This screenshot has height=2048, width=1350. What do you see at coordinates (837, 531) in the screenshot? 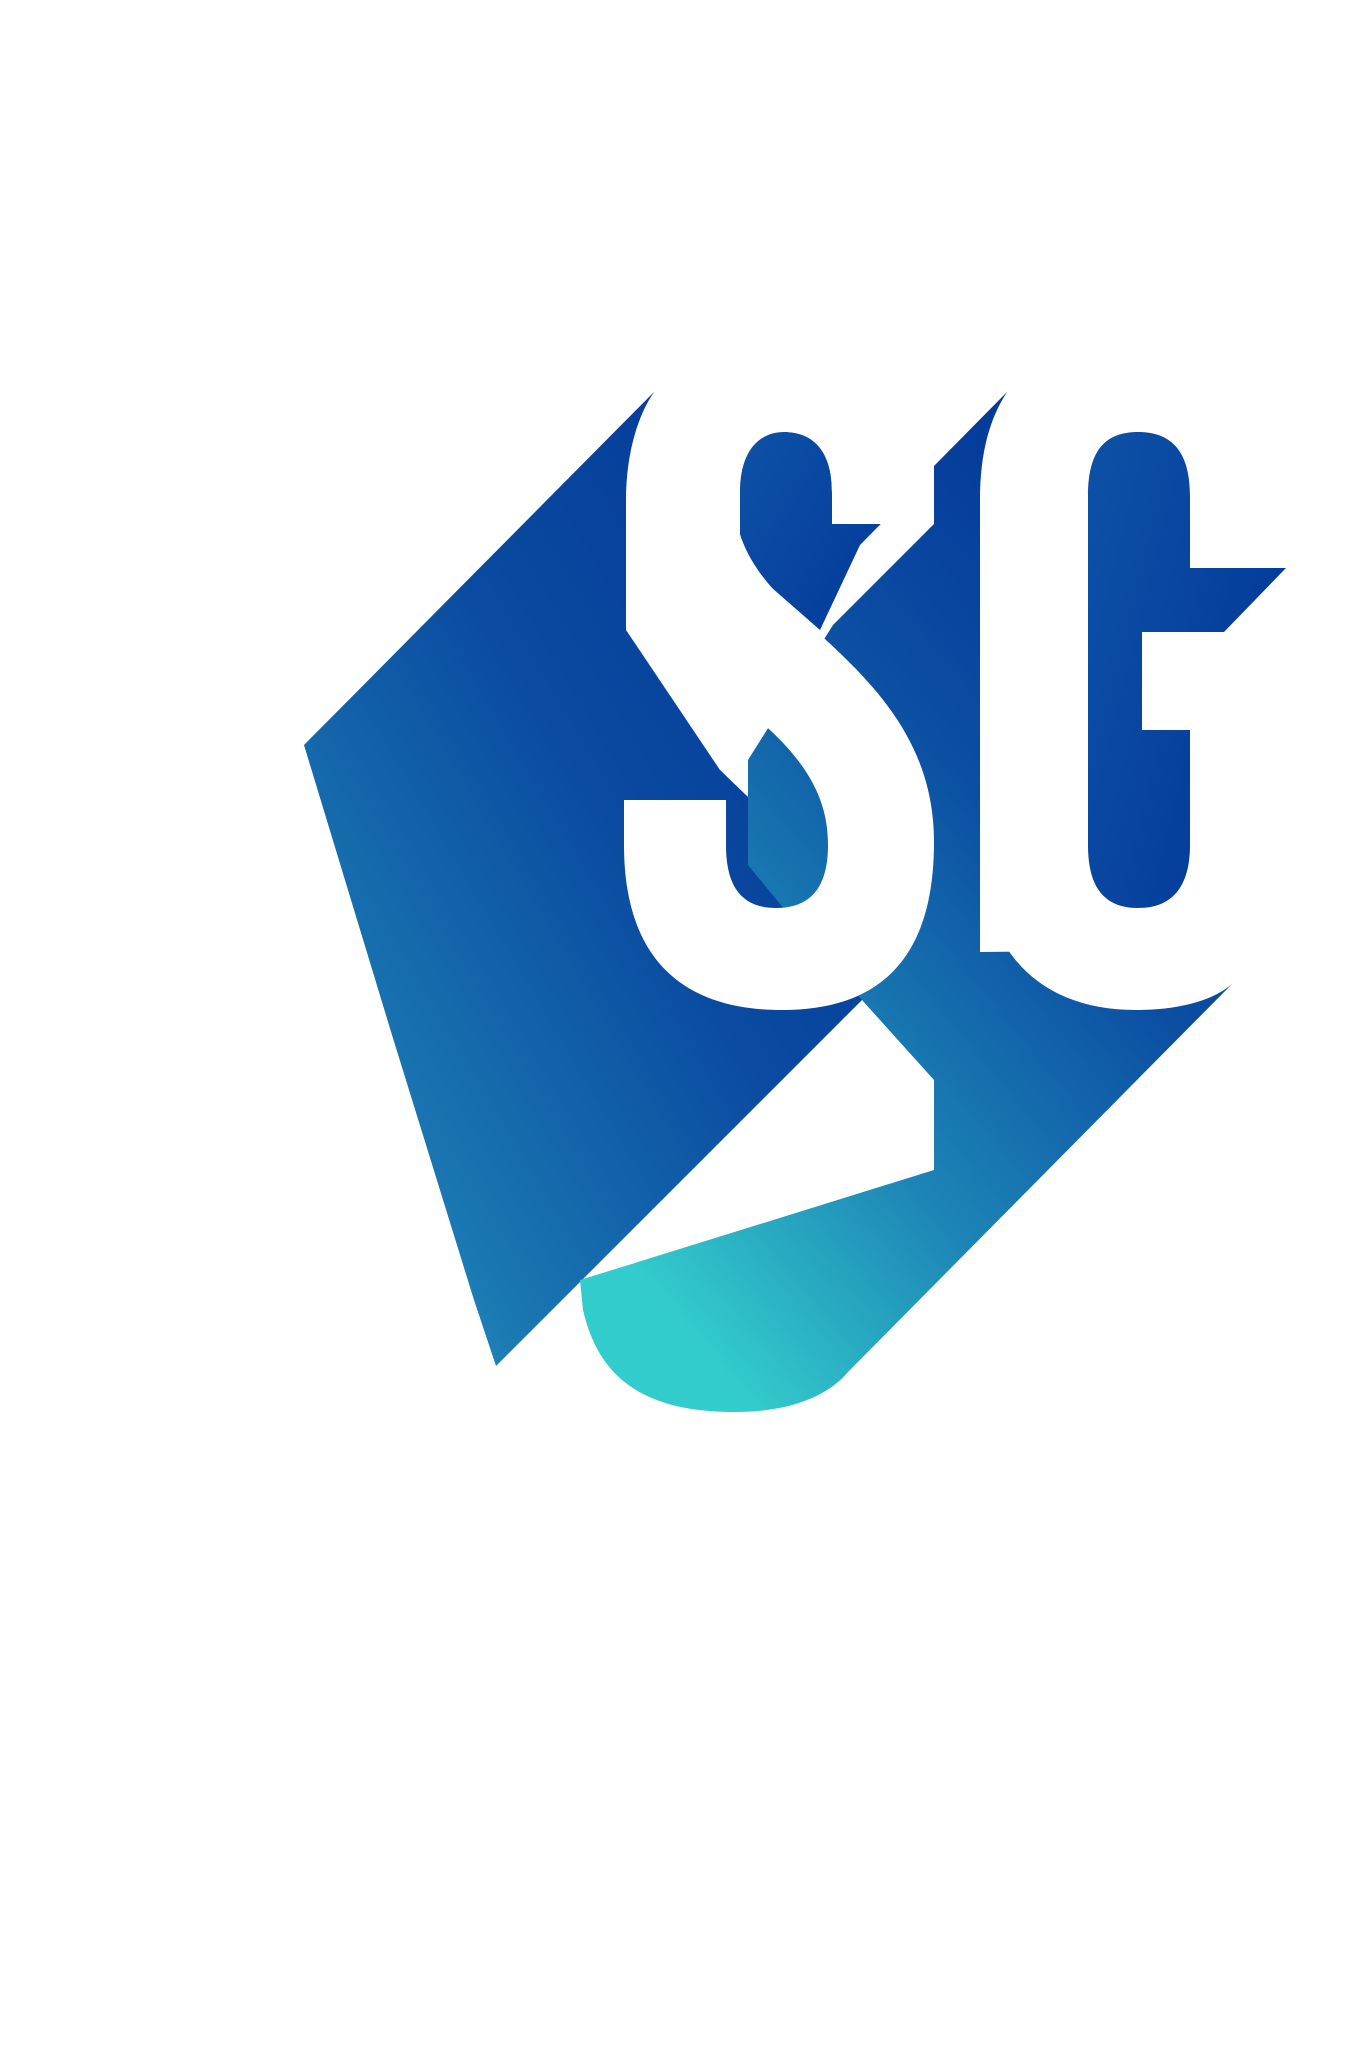
I see `s-upper-counter` at bounding box center [837, 531].